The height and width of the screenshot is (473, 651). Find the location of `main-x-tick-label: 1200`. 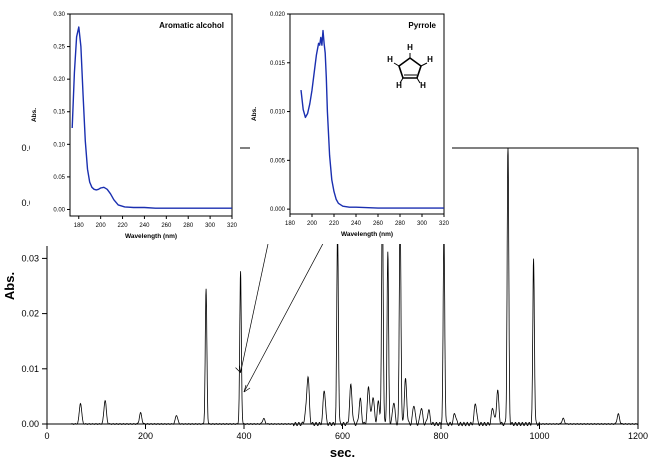

main-x-tick-label: 1200 is located at coordinates (638, 436).